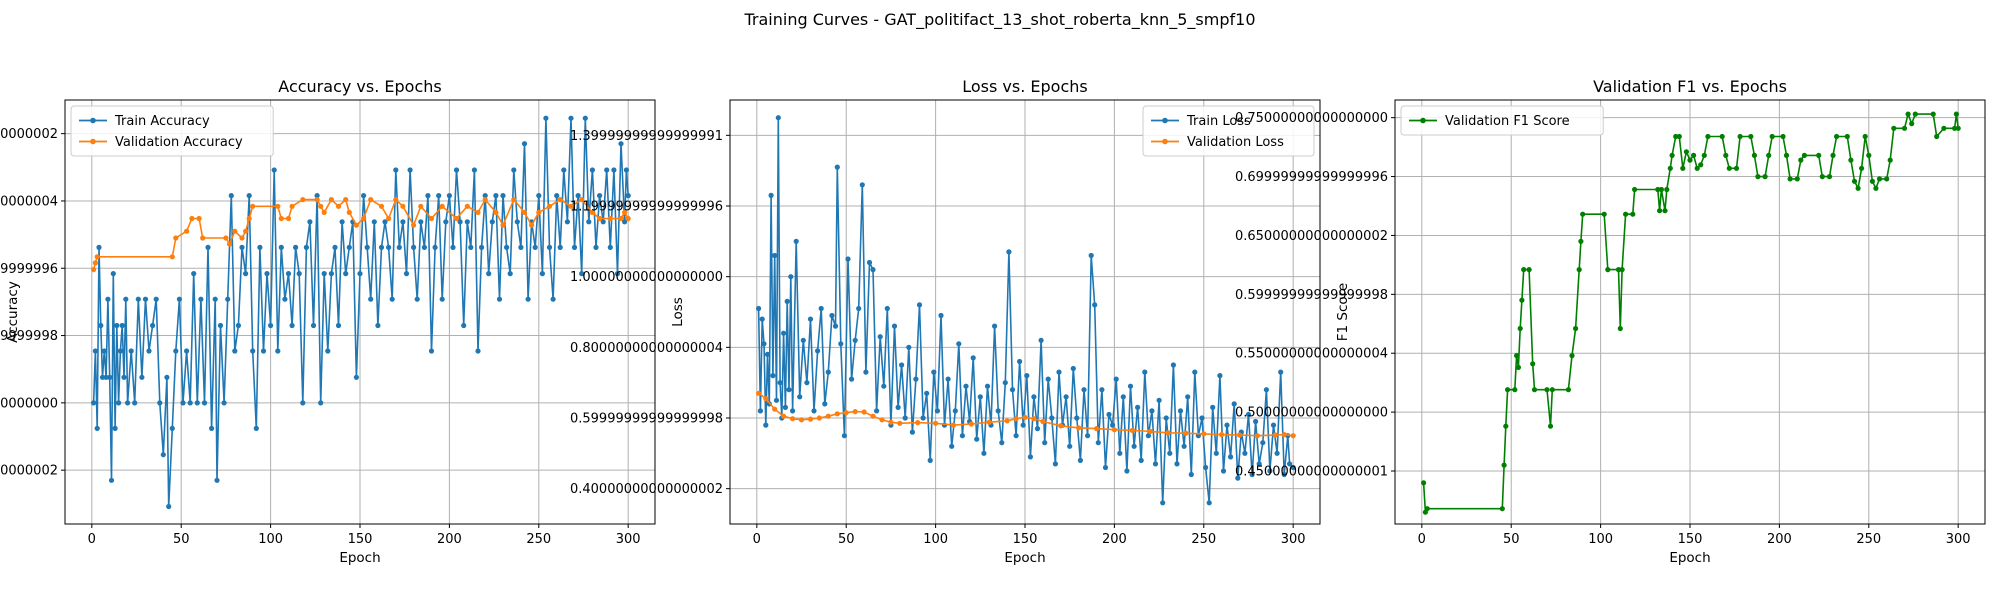 The width and height of the screenshot is (2000, 600). Describe the element at coordinates (93, 141) in the screenshot. I see `accuracy-legend-marker` at that location.